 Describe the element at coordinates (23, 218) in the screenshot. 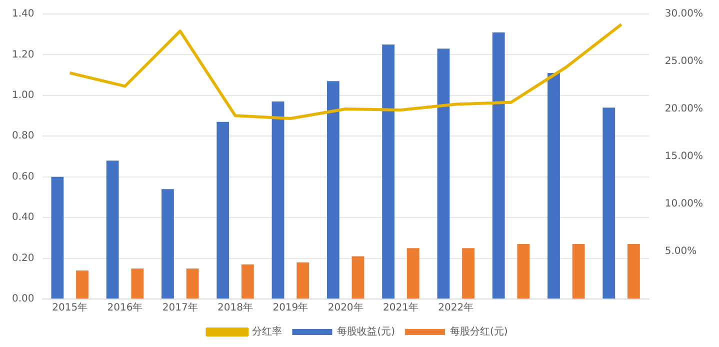

I see `y-tick-label: 0.40` at that location.